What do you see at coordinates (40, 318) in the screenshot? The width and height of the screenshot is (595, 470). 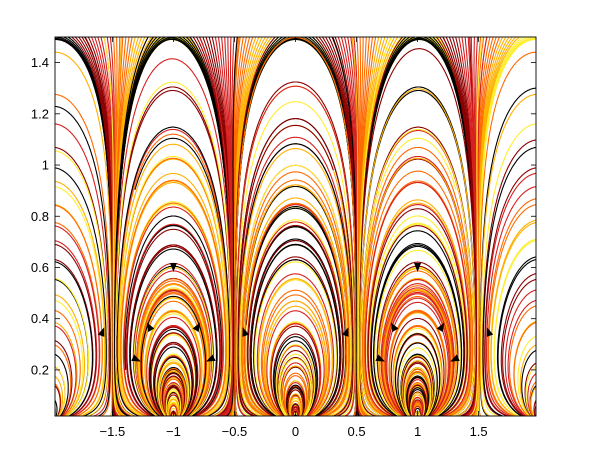 I see `y-tick-label: 0.4` at bounding box center [40, 318].